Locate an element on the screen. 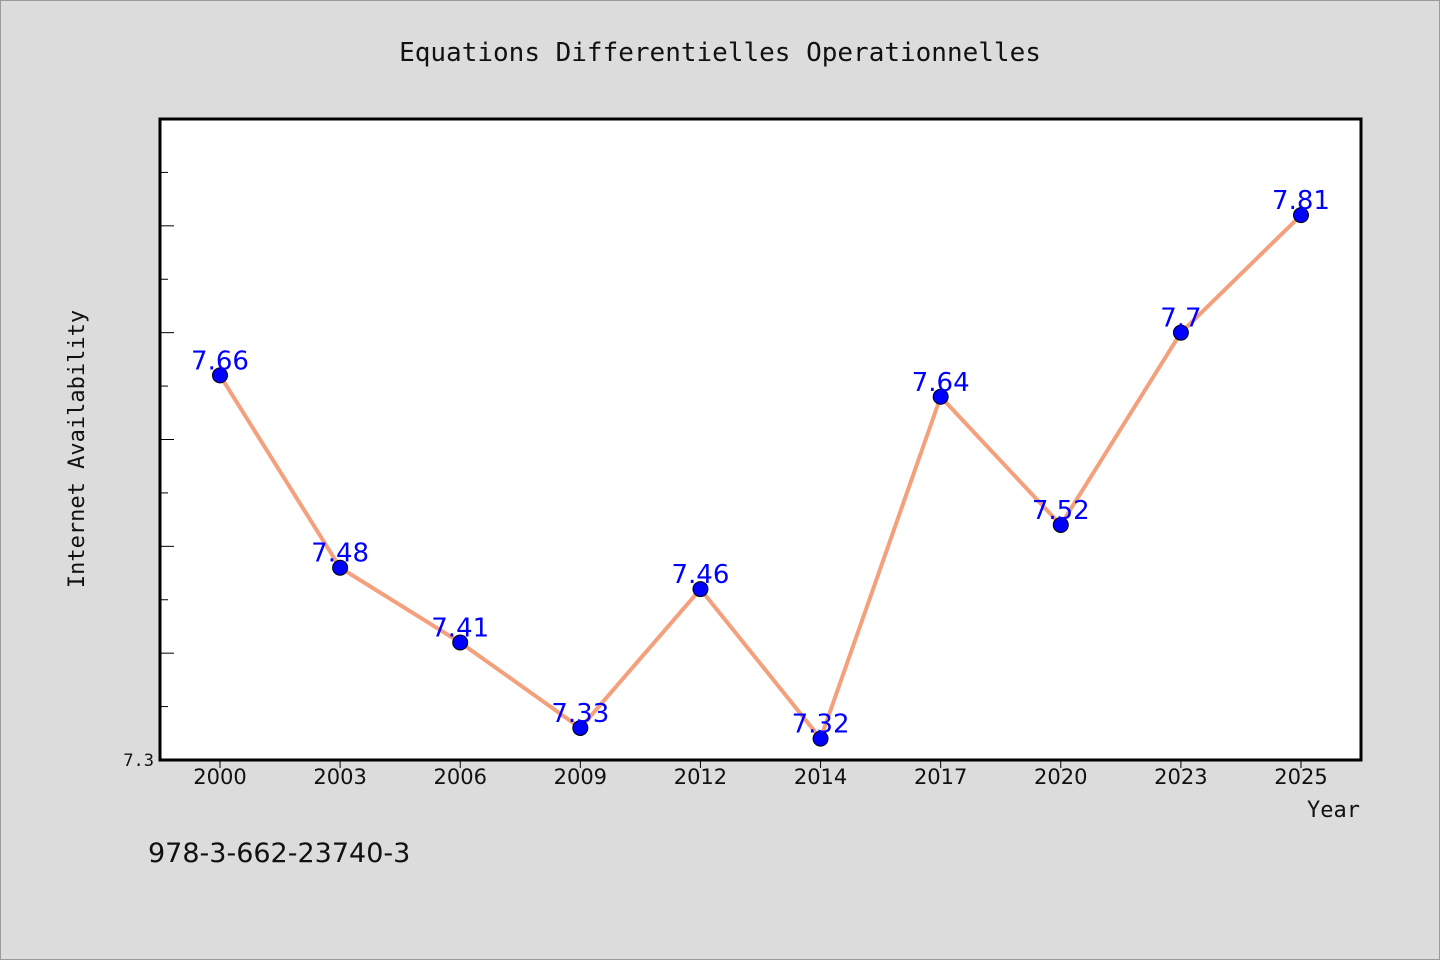 This screenshot has width=1440, height=960. y-axis-ticks: 7.3 is located at coordinates (148, 444).